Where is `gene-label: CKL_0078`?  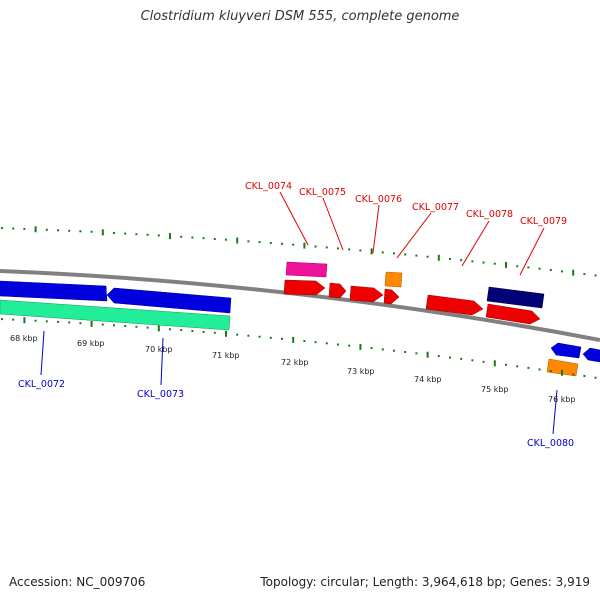
gene-label: CKL_0078 is located at coordinates (489, 214).